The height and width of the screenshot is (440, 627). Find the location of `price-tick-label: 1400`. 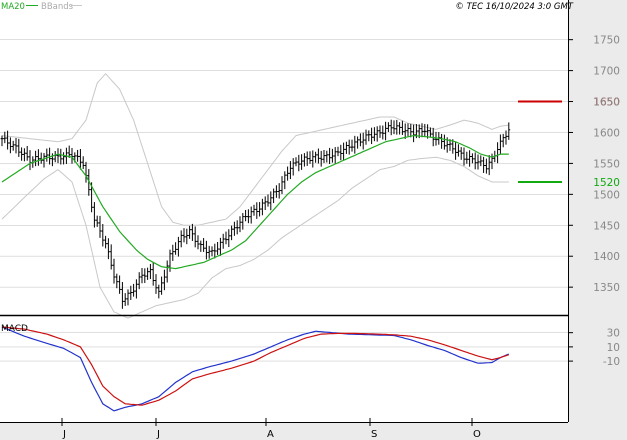

price-tick-label: 1400 is located at coordinates (606, 257).